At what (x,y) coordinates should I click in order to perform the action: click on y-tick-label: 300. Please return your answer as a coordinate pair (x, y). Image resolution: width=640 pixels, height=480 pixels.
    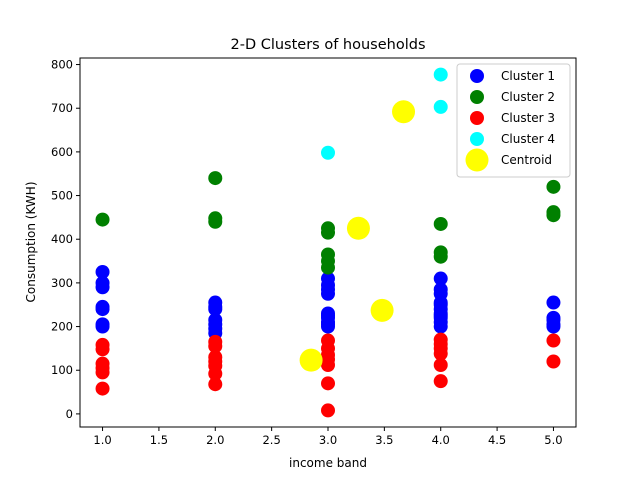
    Looking at the image, I should click on (62, 283).